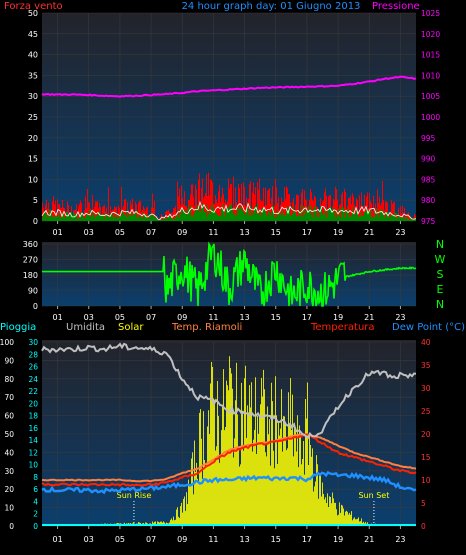  I want to click on rain-tick-label: 50, so click(9, 434).